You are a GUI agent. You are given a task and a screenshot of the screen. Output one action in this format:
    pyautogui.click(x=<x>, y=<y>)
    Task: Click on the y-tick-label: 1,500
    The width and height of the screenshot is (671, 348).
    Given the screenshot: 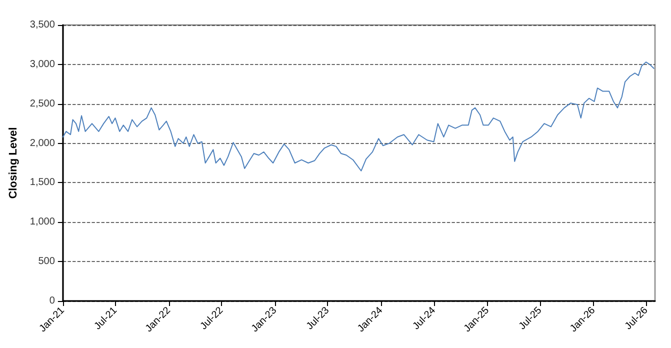 What is the action you would take?
    pyautogui.click(x=43, y=182)
    